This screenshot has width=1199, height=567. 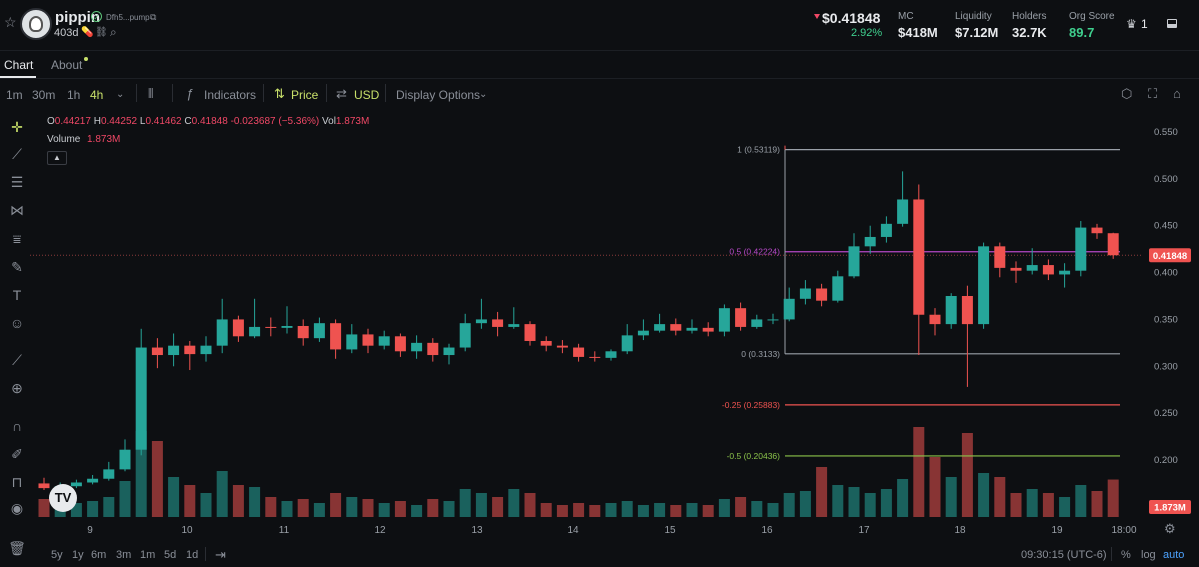 I want to click on last-volume-label: 1.873M, so click(x=1170, y=508).